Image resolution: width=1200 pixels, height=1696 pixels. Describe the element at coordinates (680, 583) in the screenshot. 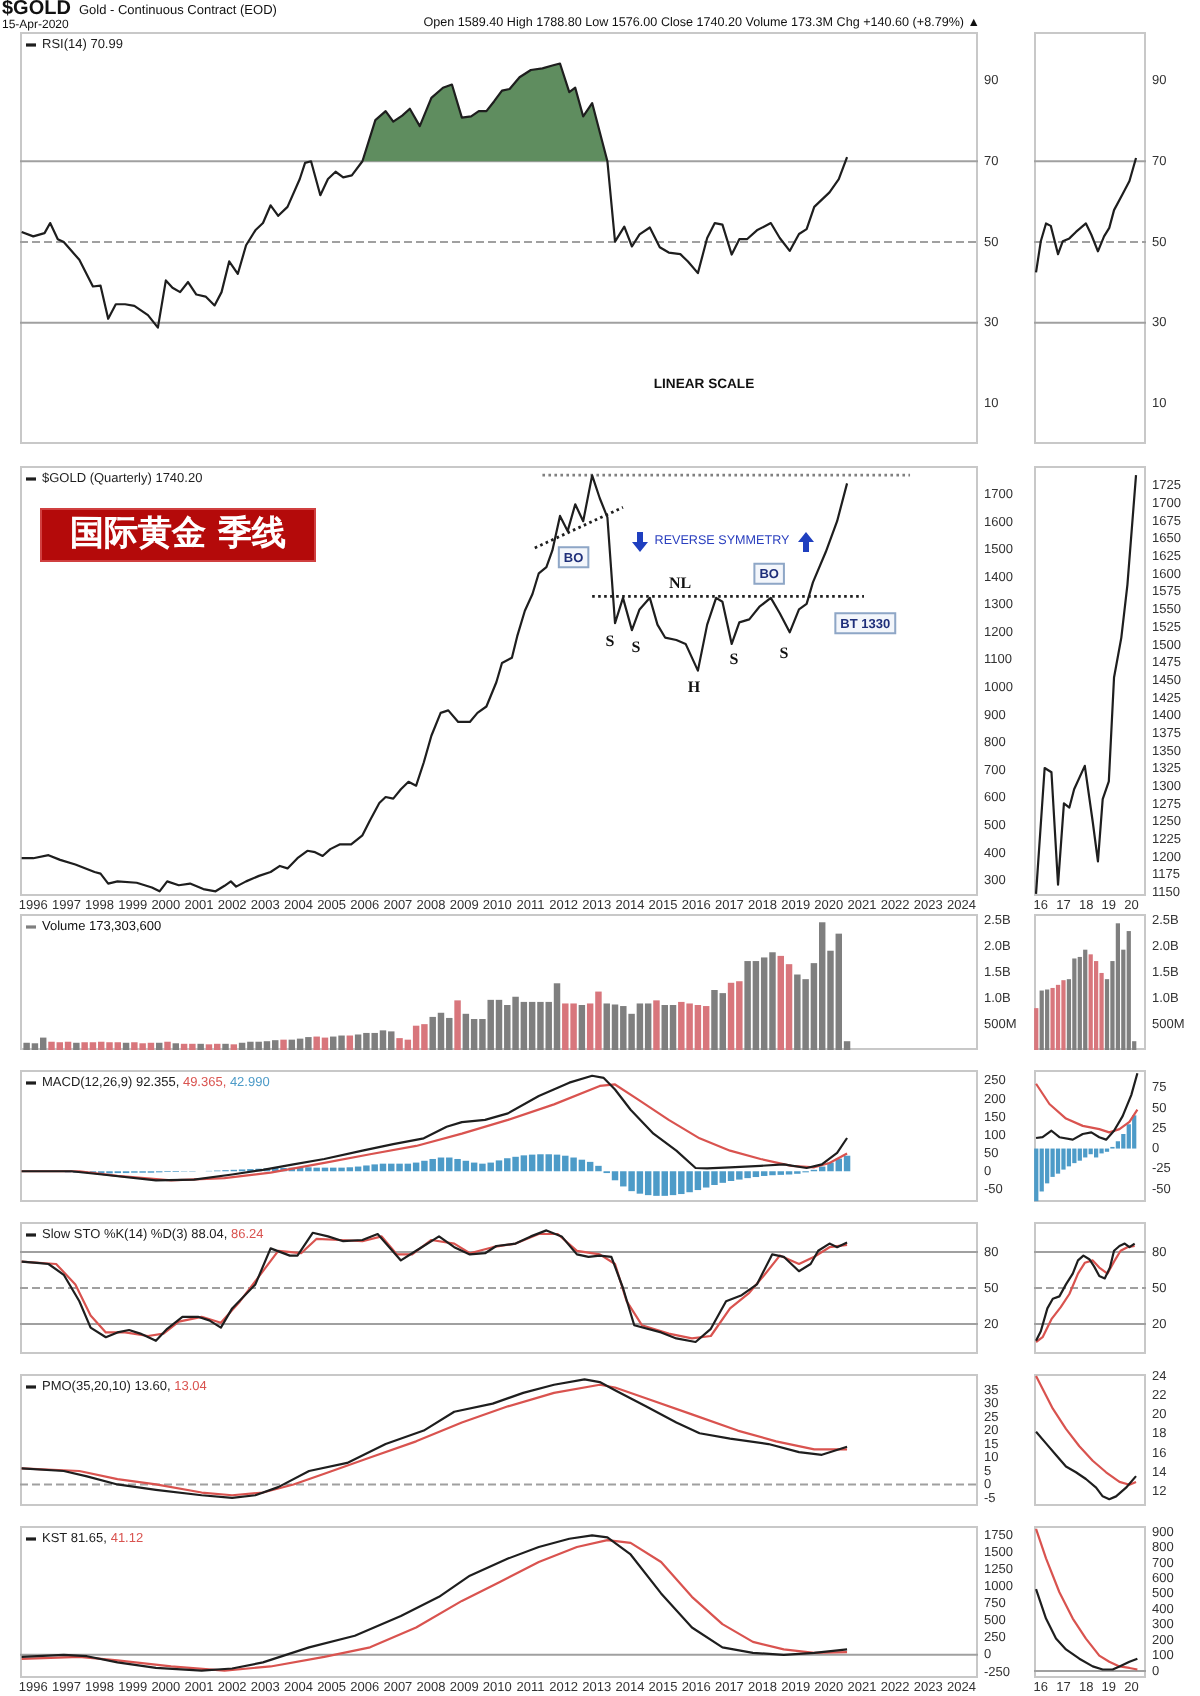

I see `annotation: NL` at that location.